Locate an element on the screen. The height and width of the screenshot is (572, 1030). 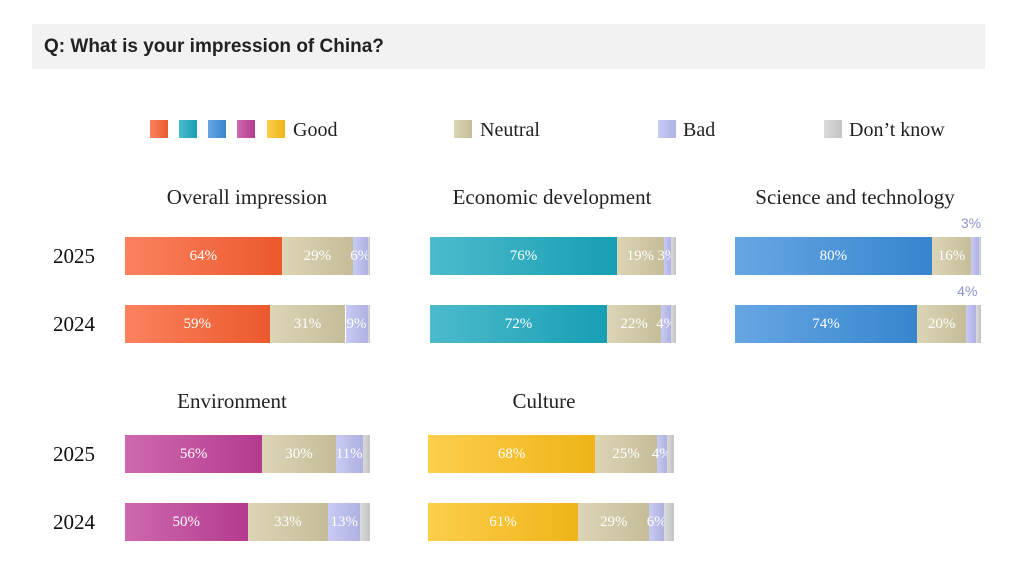
bad-value-label: 13% is located at coordinates (344, 522).